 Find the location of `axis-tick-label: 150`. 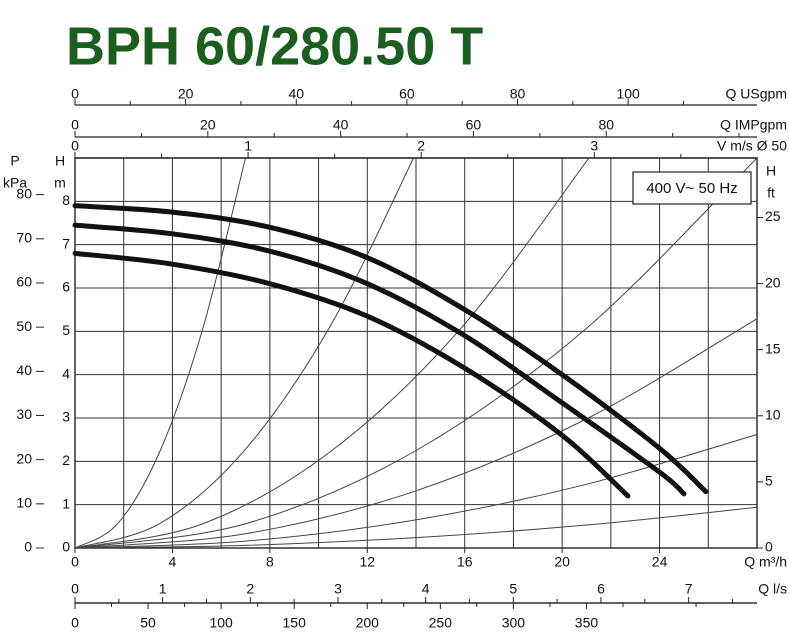

axis-tick-label: 150 is located at coordinates (295, 623).